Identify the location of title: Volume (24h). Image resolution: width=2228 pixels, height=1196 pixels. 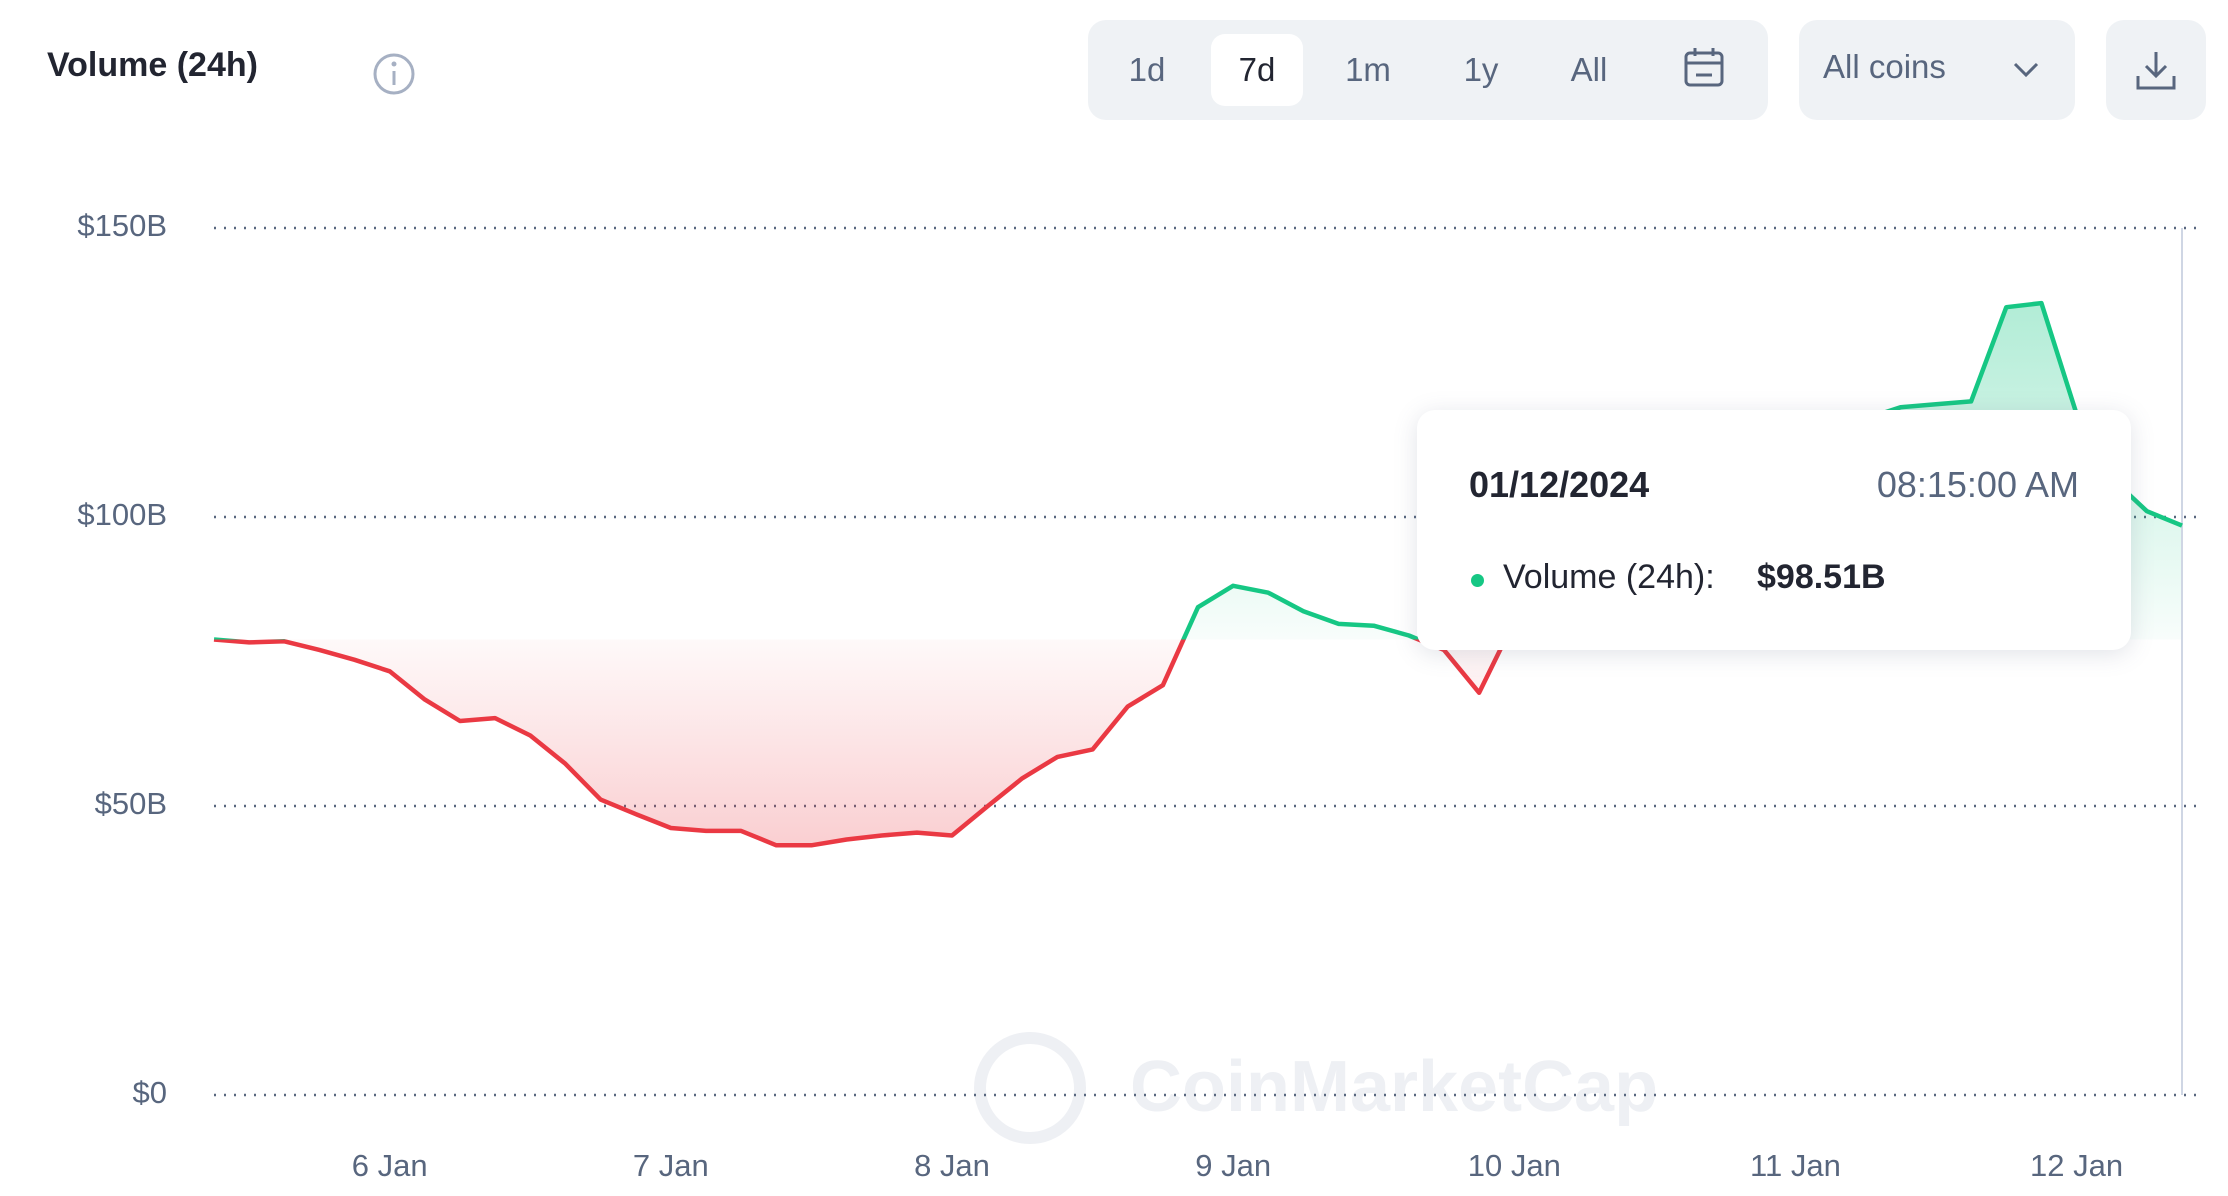
(152, 65).